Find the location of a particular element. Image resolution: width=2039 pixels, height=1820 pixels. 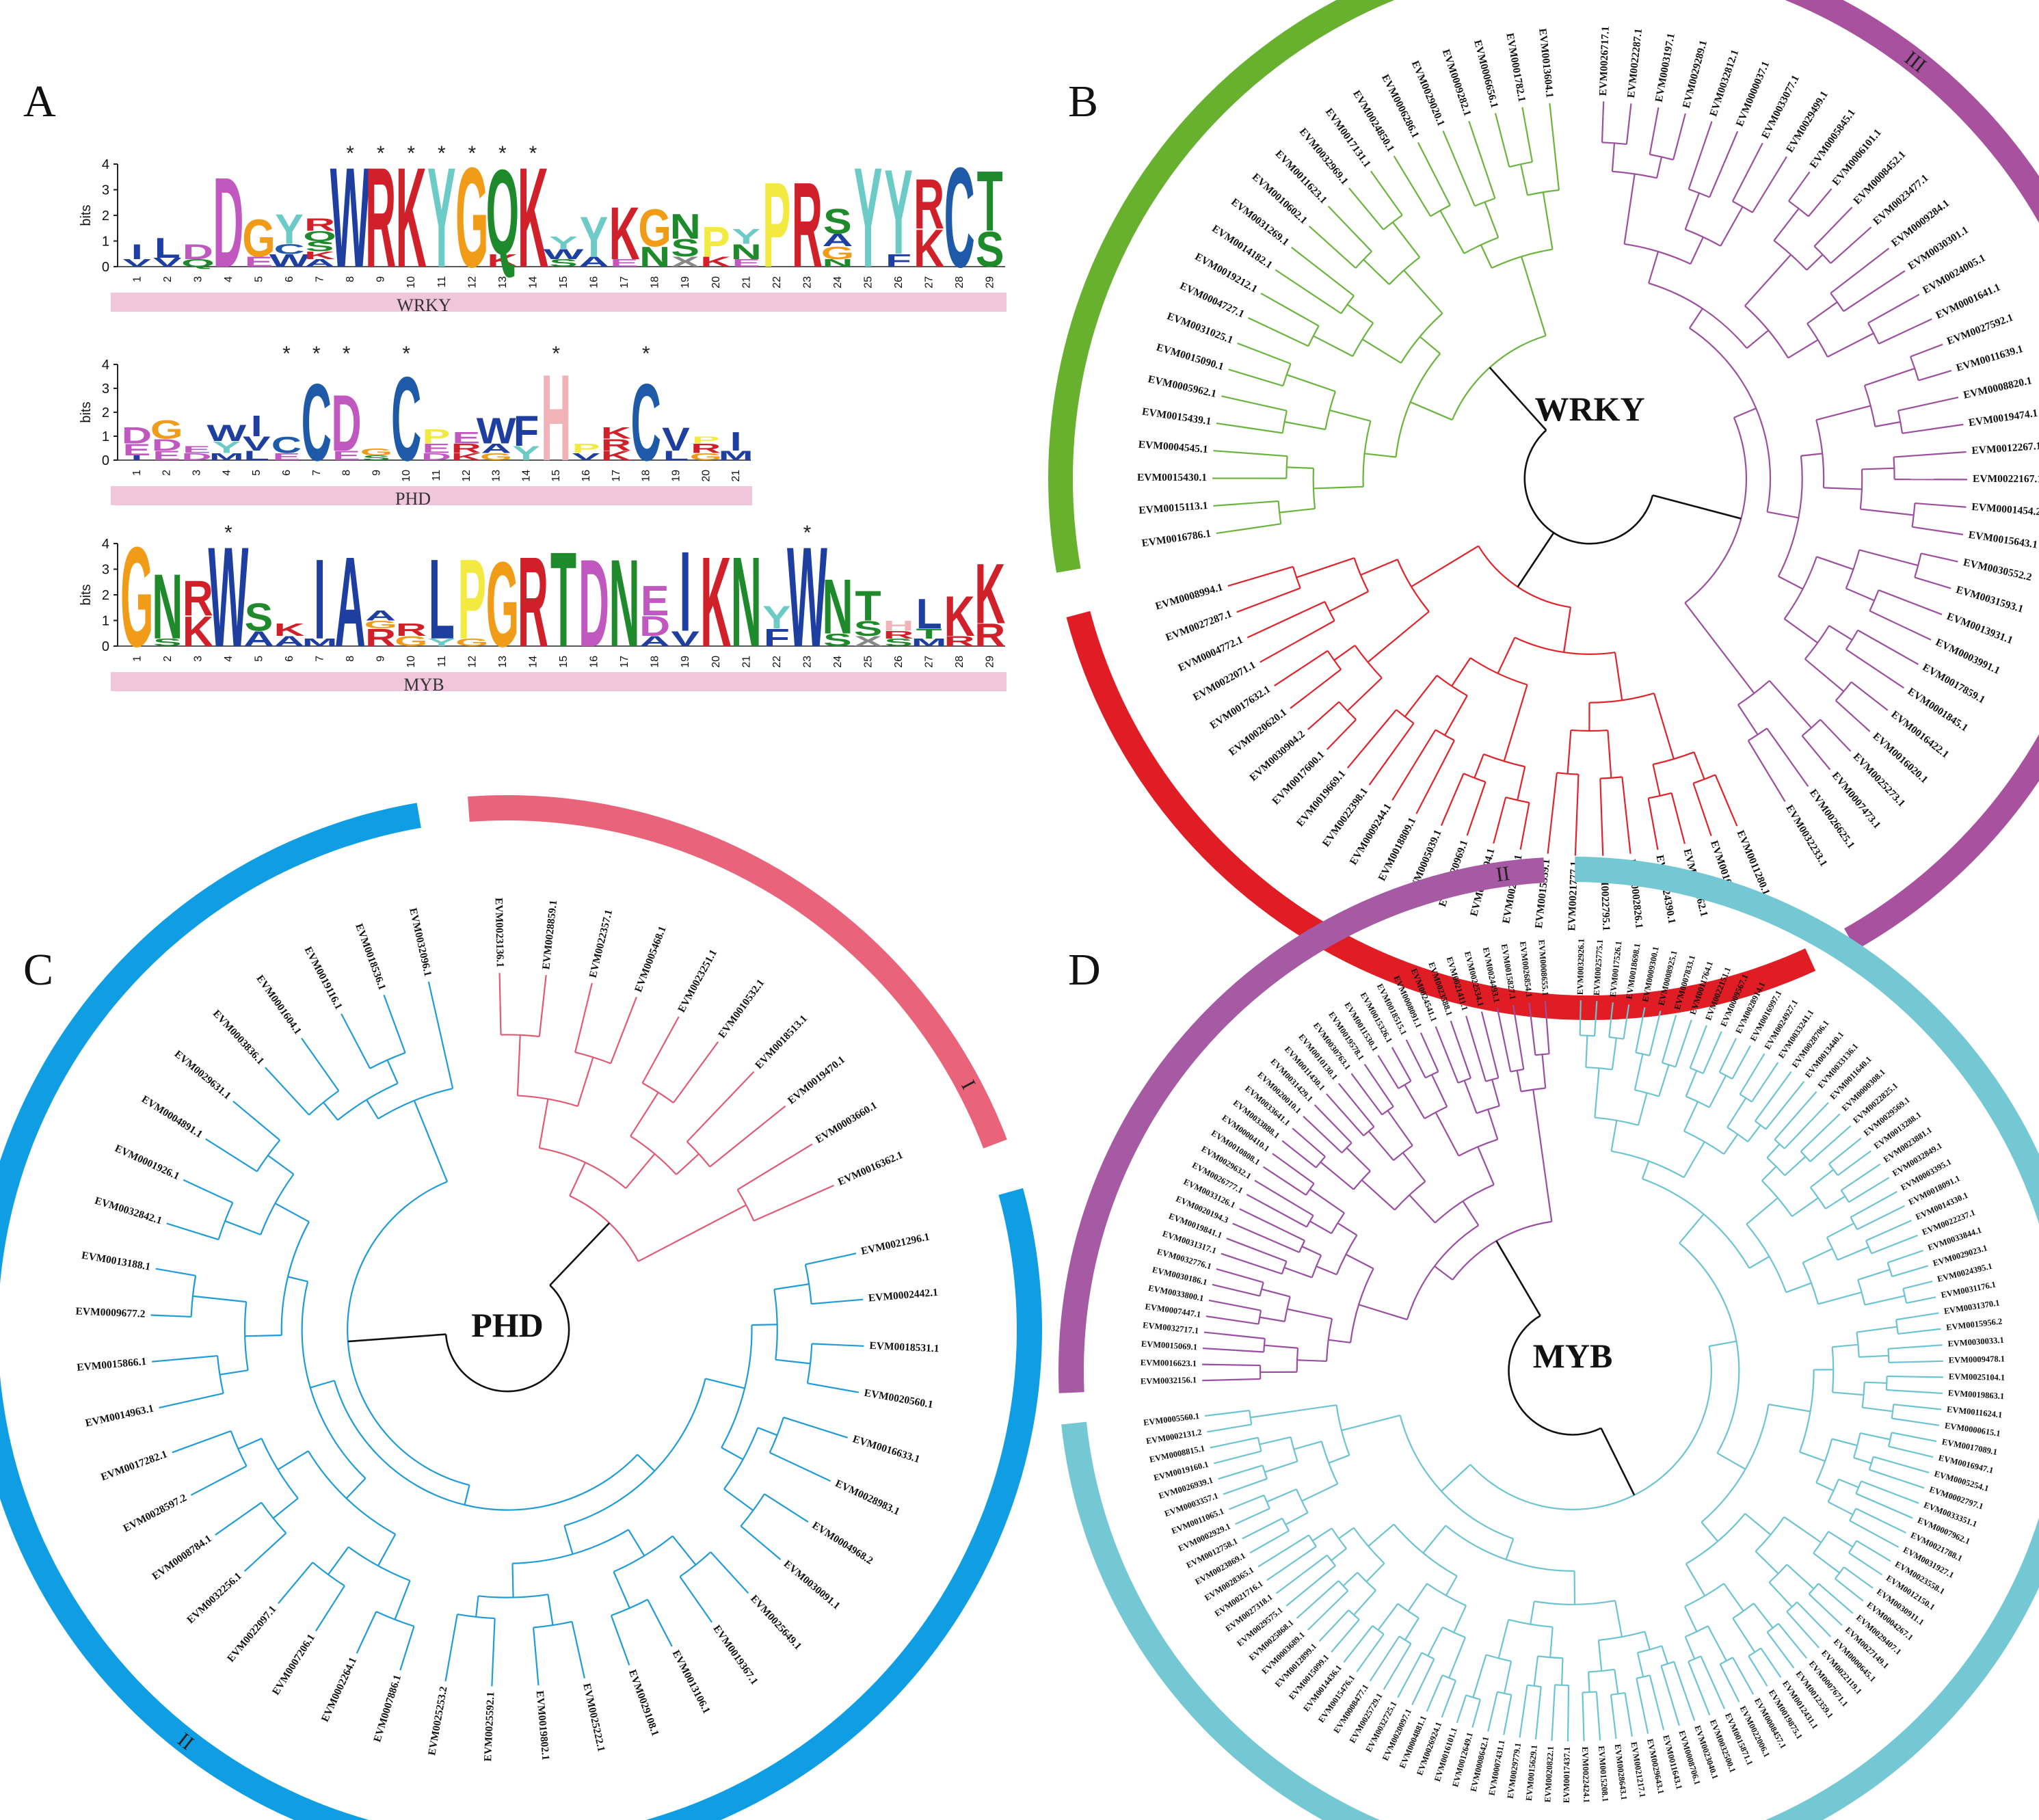

logo-position-number: 18 is located at coordinates (655, 662).